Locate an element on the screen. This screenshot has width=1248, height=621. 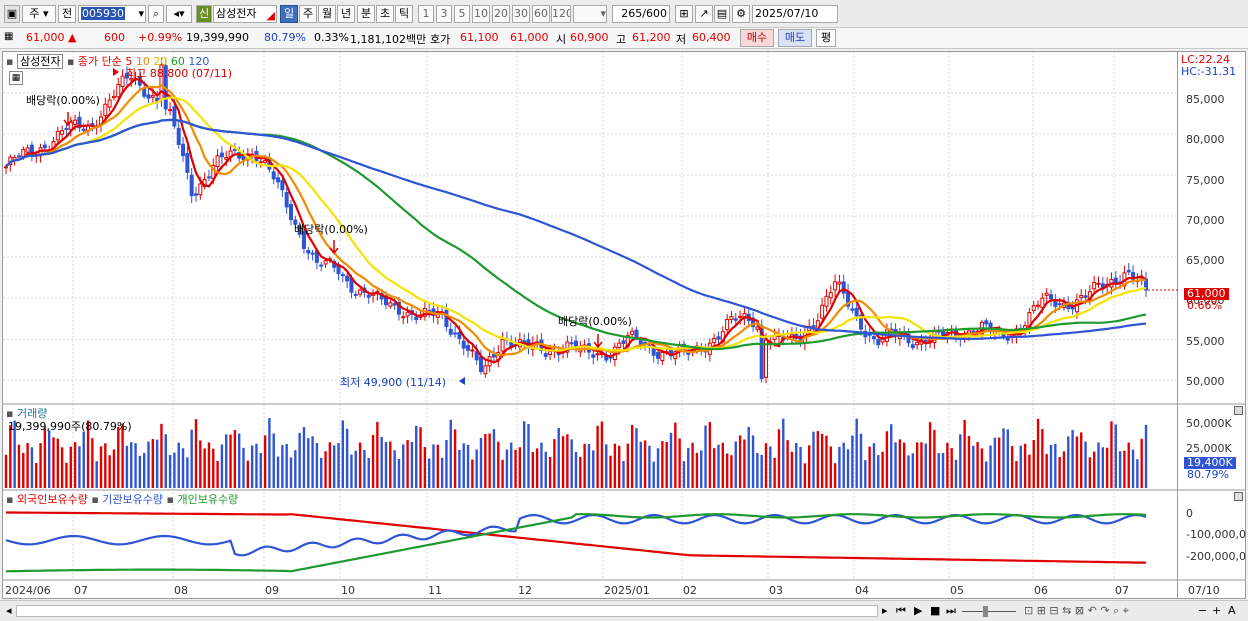
search-icon: ⌕ is located at coordinates (156, 14).